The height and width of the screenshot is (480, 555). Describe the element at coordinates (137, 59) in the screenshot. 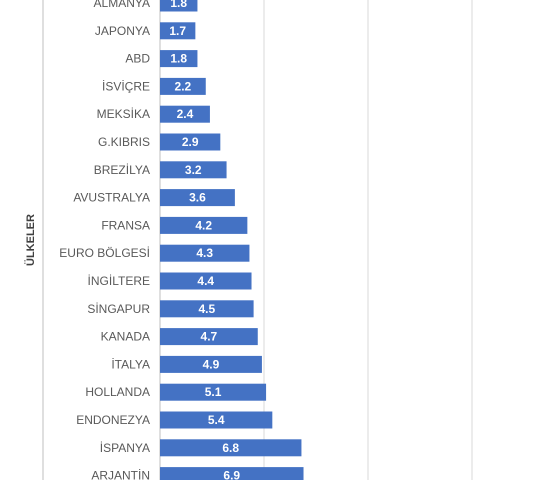

I see `category-label: ABD` at that location.